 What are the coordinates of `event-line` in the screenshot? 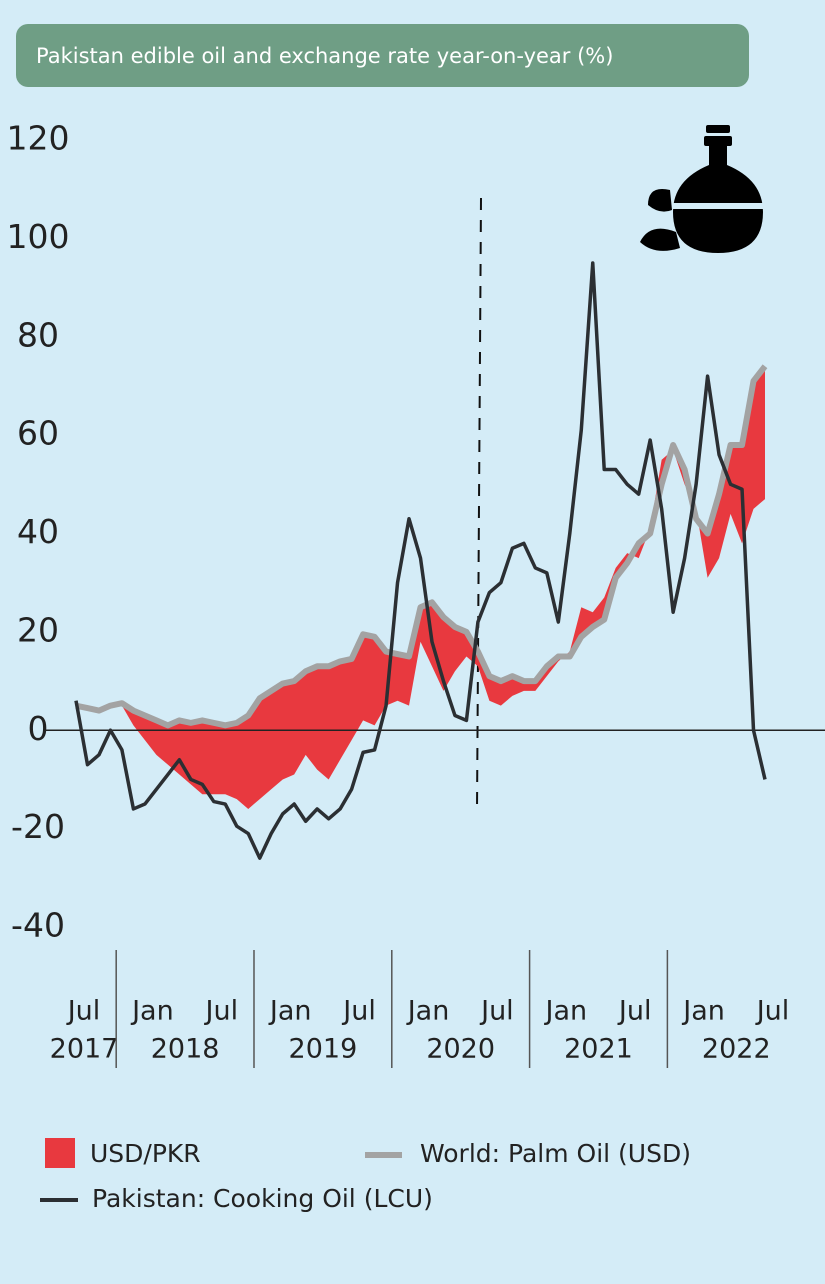 It's located at (479, 504).